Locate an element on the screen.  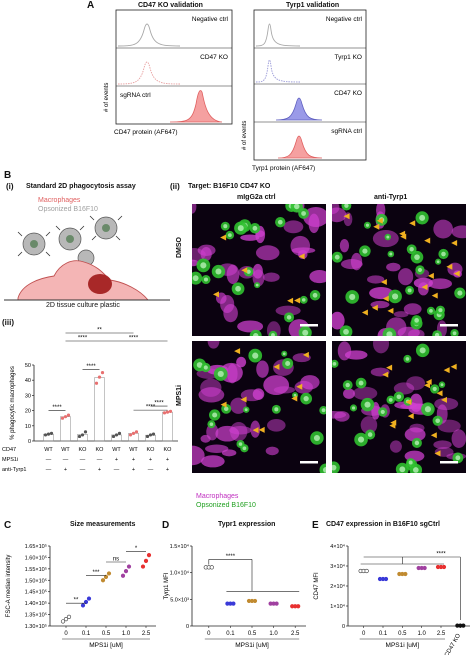
micrograph-dmso-tyrp1 is located at coordinates (399, 270).